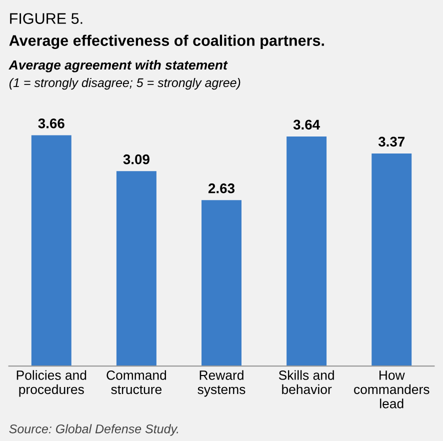  I want to click on data-label: 2.63, so click(221, 188).